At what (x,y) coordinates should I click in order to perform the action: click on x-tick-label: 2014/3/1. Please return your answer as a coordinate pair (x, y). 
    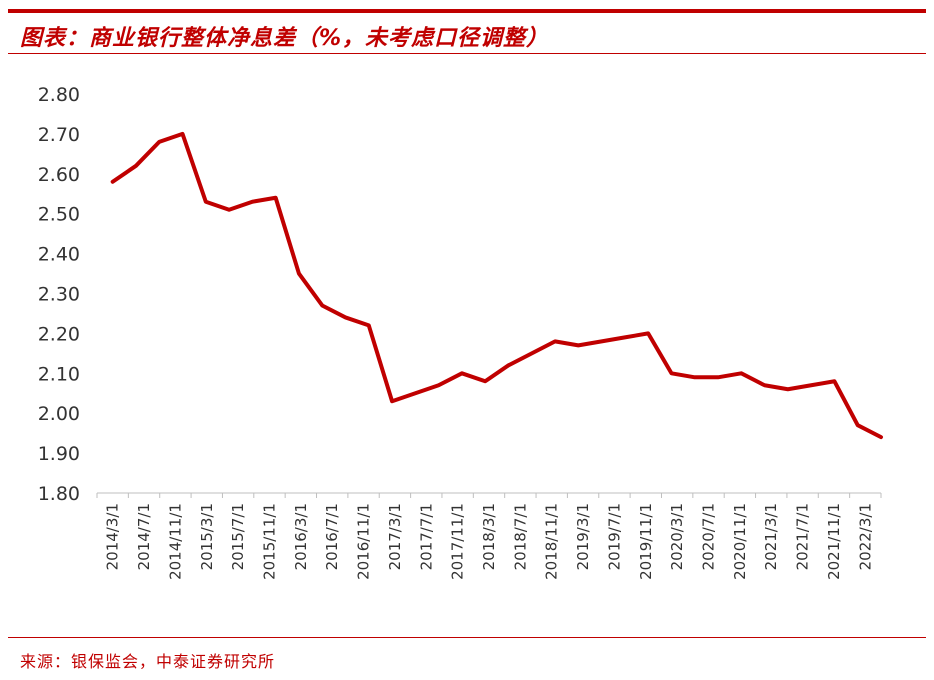
    Looking at the image, I should click on (113, 536).